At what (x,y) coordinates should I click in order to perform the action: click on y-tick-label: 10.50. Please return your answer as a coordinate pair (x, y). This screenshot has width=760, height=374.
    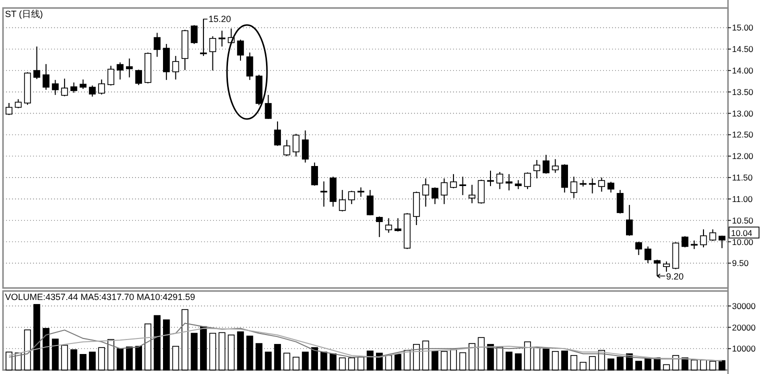
    Looking at the image, I should click on (743, 220).